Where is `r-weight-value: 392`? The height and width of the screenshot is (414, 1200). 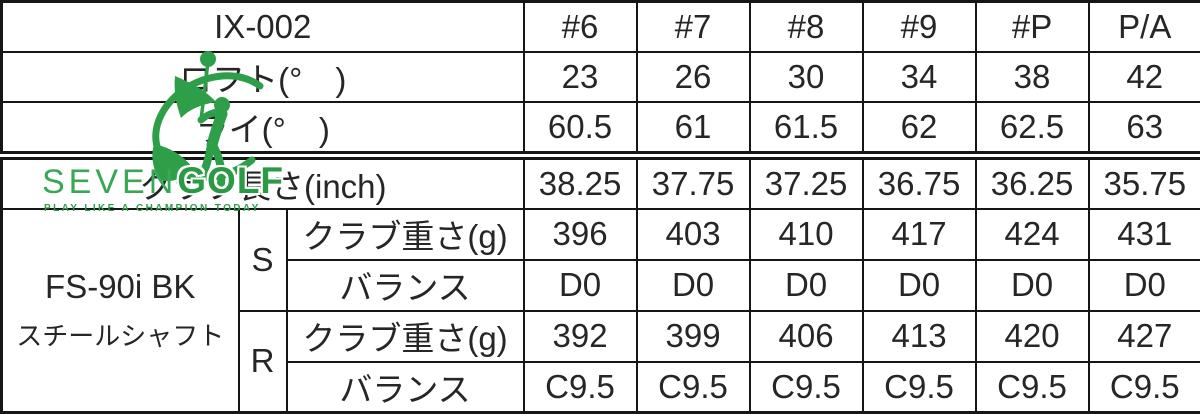 r-weight-value: 392 is located at coordinates (580, 336).